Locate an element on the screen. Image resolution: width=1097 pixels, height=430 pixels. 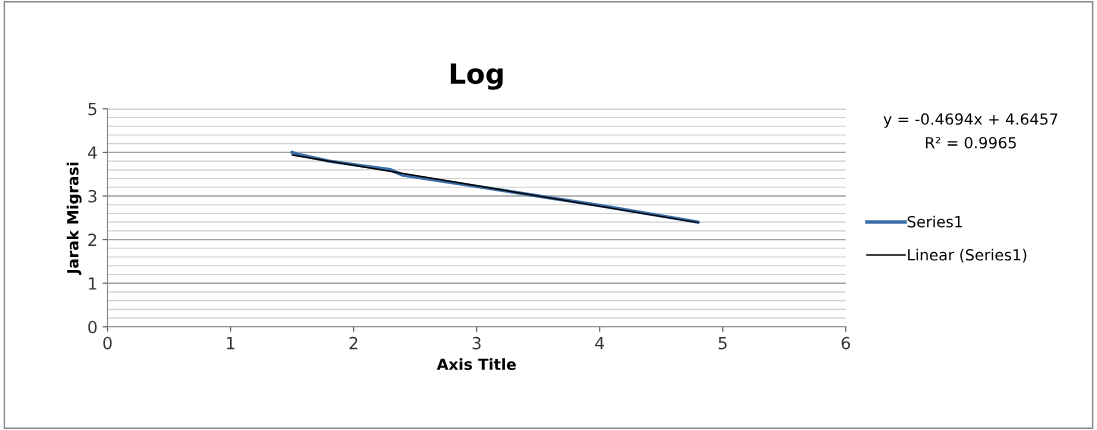
x-tick-label: 0 is located at coordinates (107, 343).